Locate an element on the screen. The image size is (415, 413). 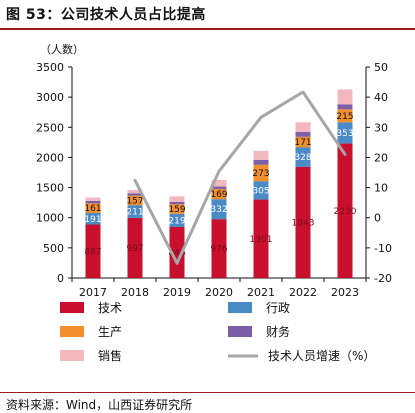
title-divider is located at coordinates (207, 29).